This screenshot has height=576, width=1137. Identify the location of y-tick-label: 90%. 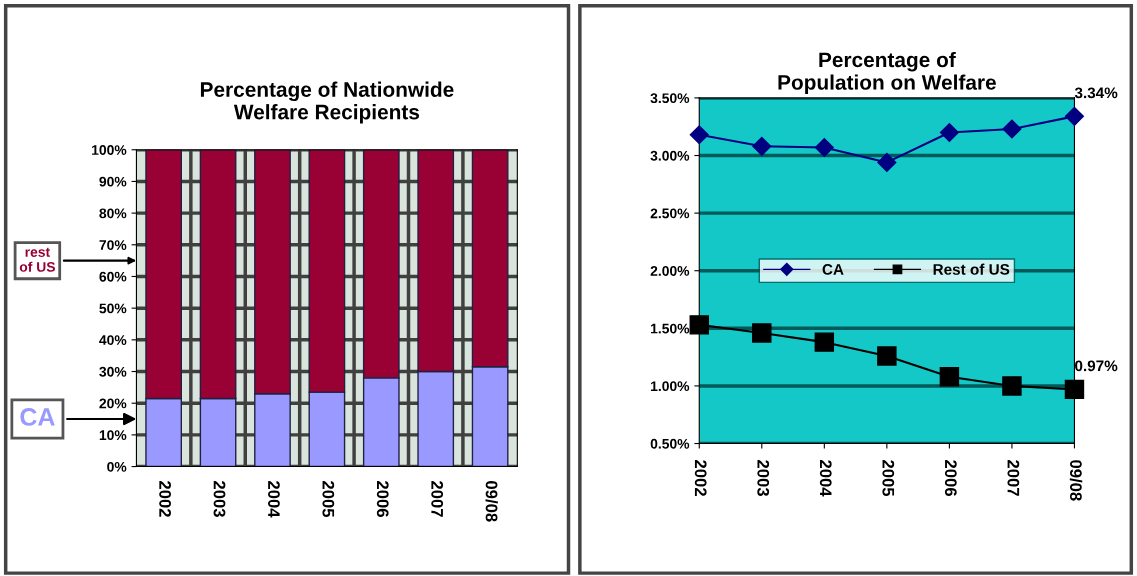
(113, 181).